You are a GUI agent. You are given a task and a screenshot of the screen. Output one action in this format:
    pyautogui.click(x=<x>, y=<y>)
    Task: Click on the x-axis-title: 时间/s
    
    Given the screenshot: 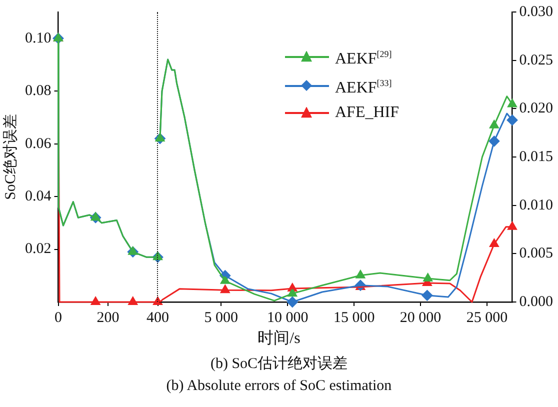 What is the action you would take?
    pyautogui.click(x=279, y=338)
    